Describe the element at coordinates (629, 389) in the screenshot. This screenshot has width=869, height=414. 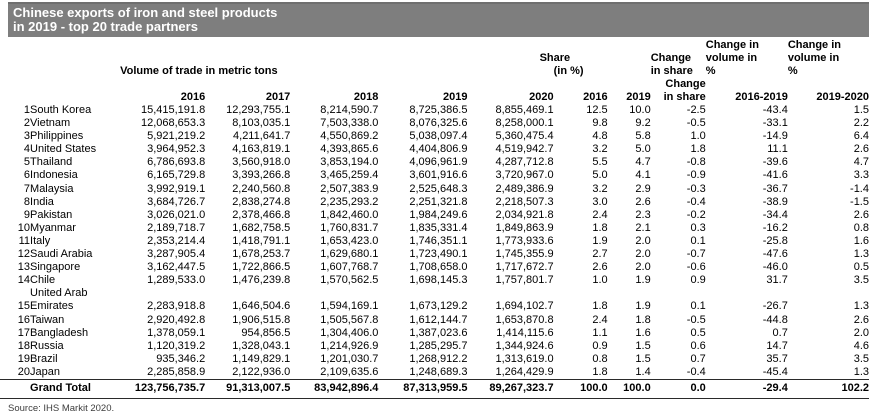
I see `grand-total-share-2019: 100.0` at that location.